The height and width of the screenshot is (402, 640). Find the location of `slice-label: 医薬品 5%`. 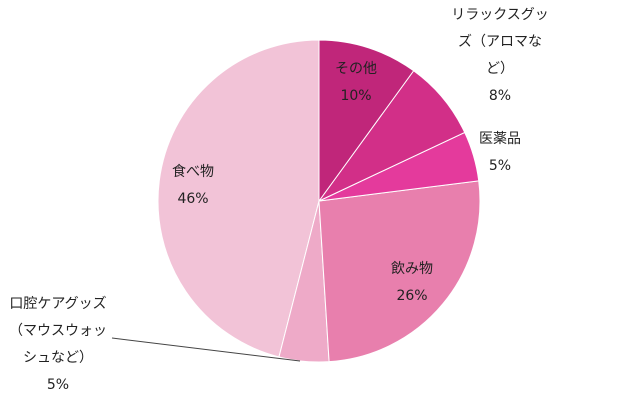

slice-label: 医薬品 5% is located at coordinates (500, 153).